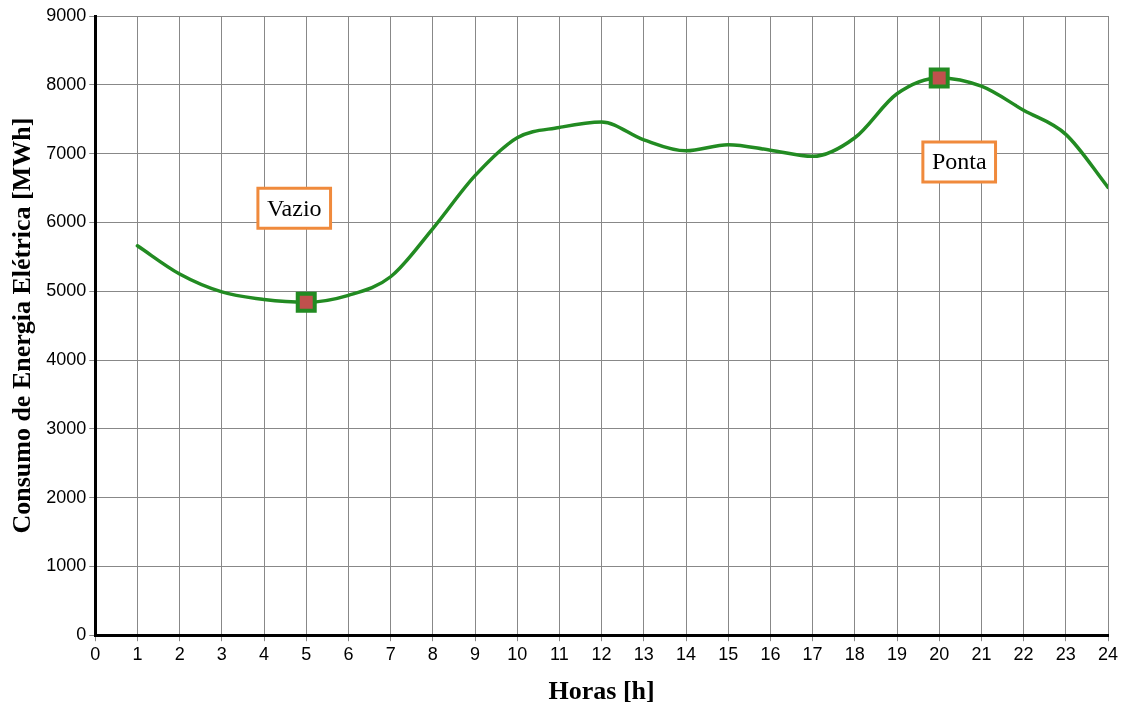 The image size is (1124, 716). What do you see at coordinates (728, 653) in the screenshot?
I see `x-tick-label: 15` at bounding box center [728, 653].